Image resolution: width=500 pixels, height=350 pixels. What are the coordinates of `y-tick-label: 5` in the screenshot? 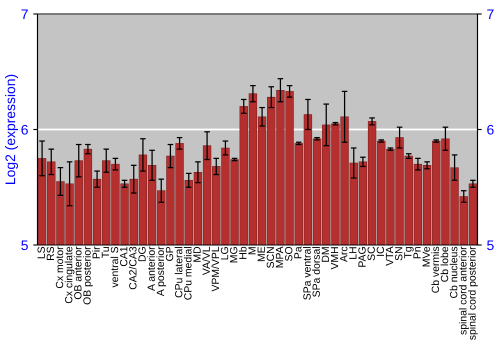 It's located at (24, 245).